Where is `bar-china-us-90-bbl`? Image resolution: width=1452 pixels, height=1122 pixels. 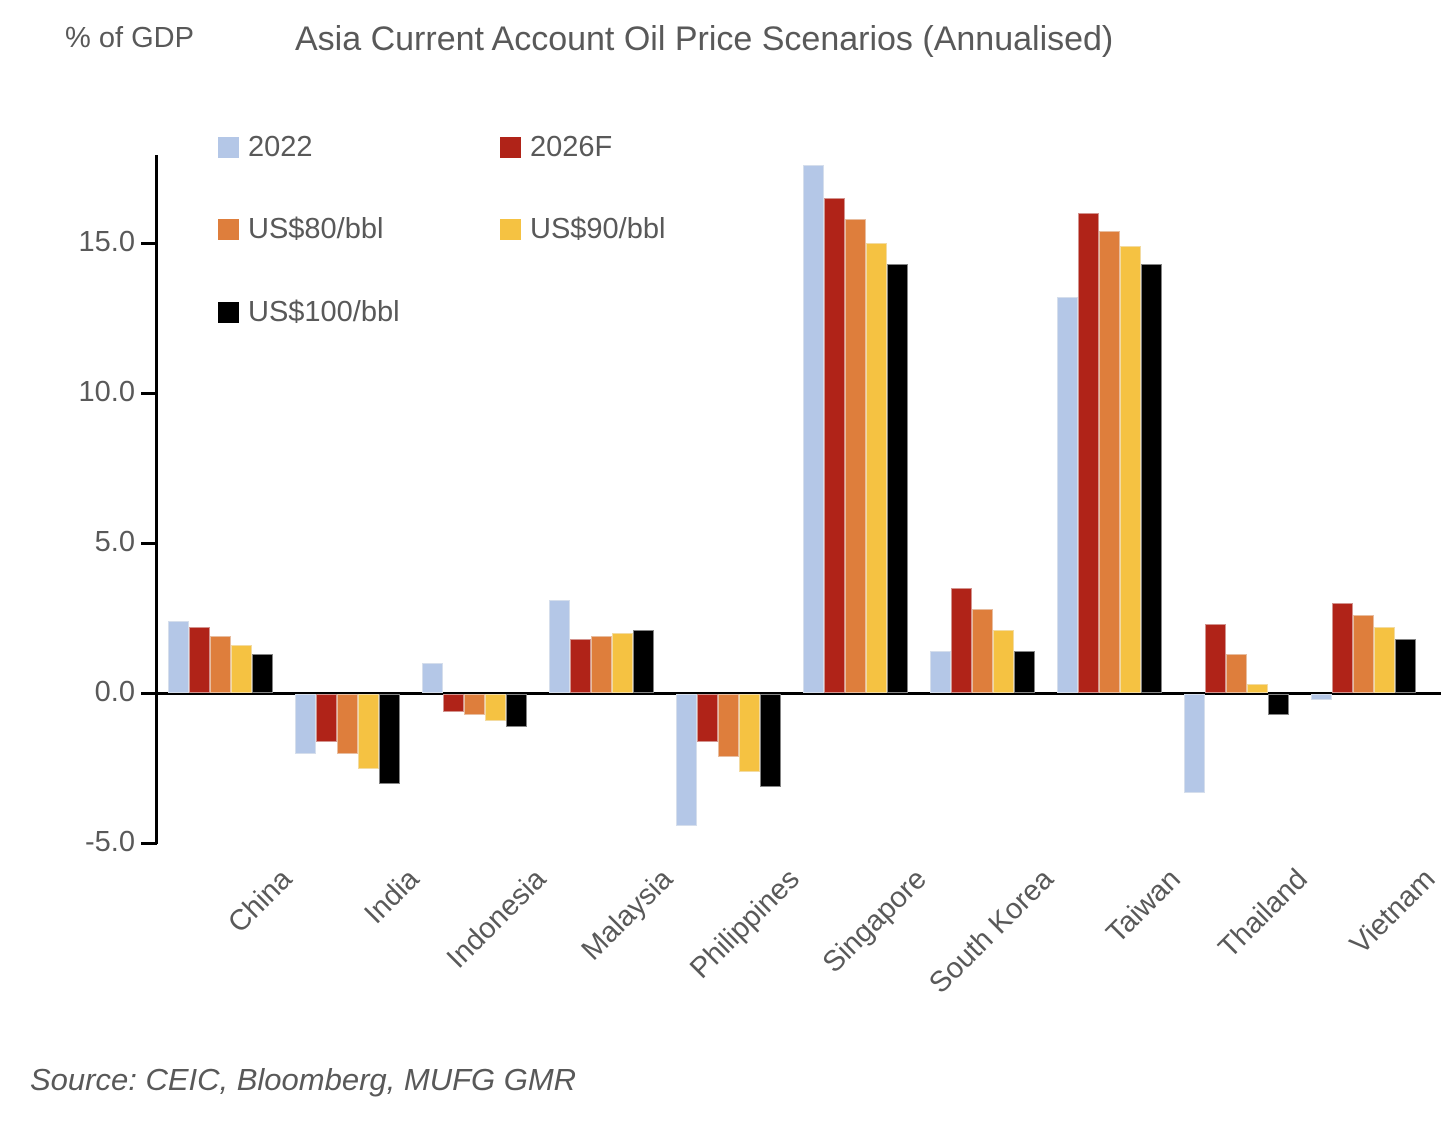
bar-china-us-90-bbl is located at coordinates (241, 669).